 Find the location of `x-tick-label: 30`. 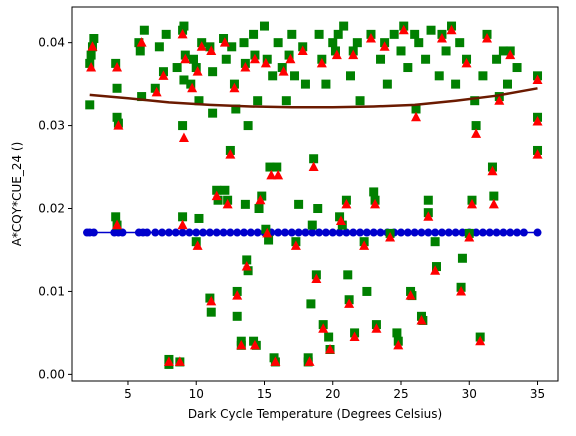

x-tick-label: 30 is located at coordinates (469, 394).